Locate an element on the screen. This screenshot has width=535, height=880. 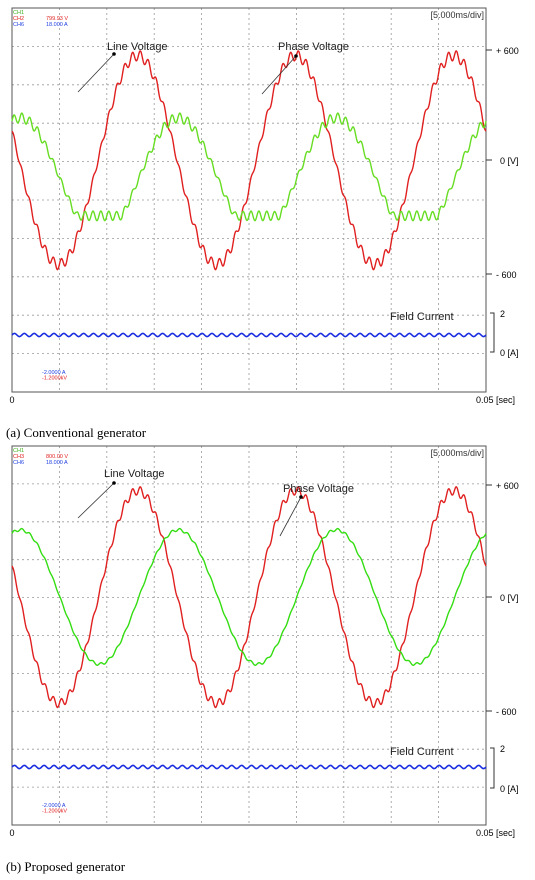
caption-b: (b) Proposed generator is located at coordinates (66, 866).